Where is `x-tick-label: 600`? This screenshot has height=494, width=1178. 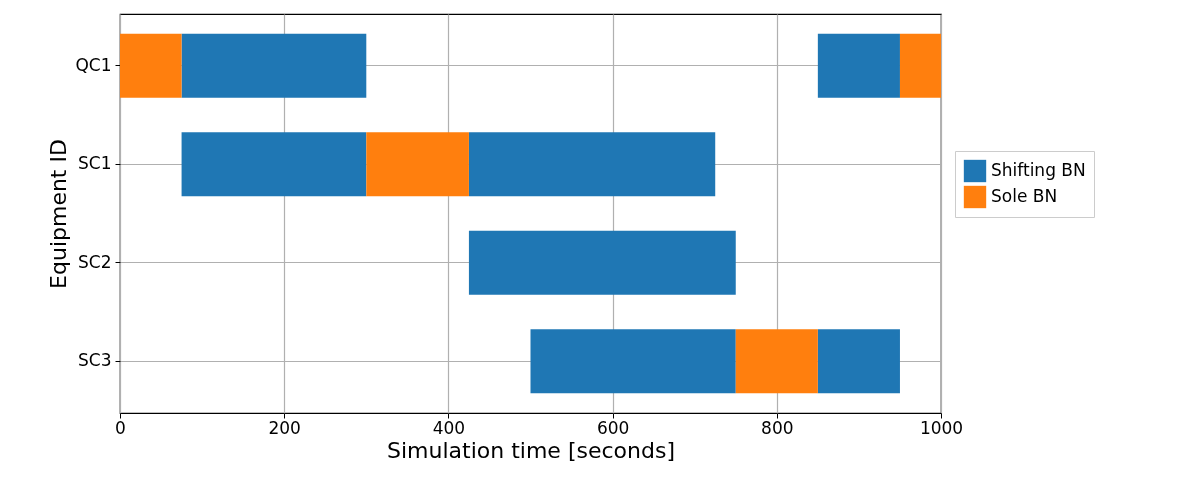 x-tick-label: 600 is located at coordinates (613, 427).